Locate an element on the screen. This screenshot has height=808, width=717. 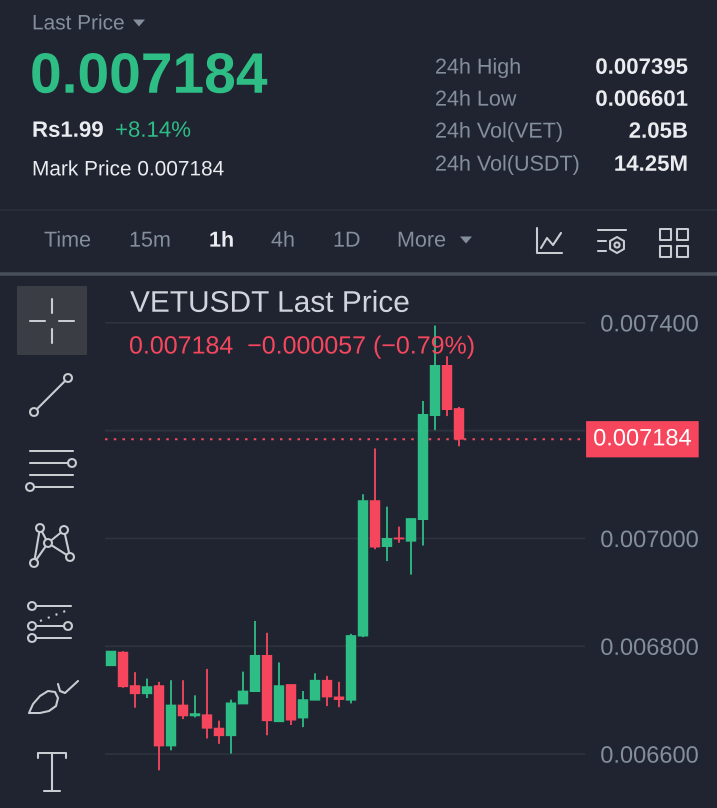
y-tick-label: 0.006600 is located at coordinates (649, 754).